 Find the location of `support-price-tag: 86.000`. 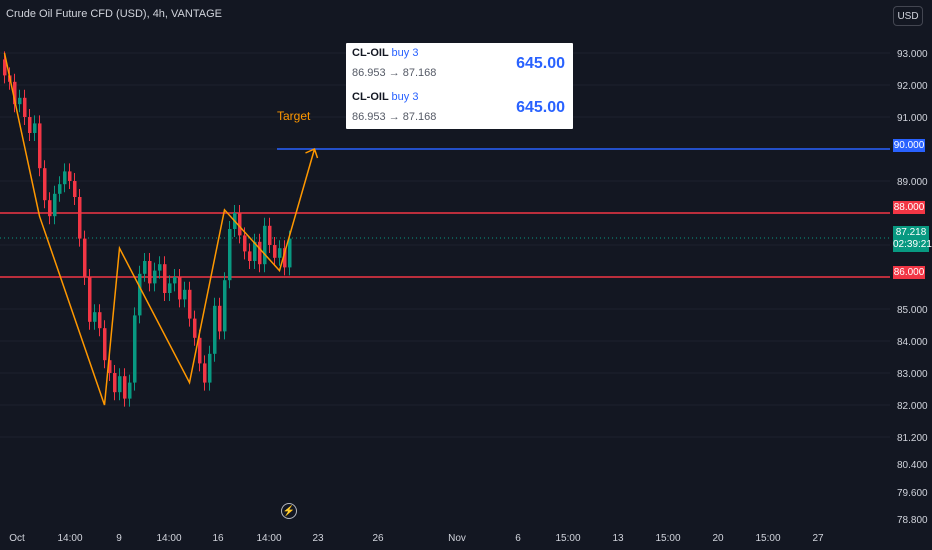

support-price-tag: 86.000 is located at coordinates (909, 272).